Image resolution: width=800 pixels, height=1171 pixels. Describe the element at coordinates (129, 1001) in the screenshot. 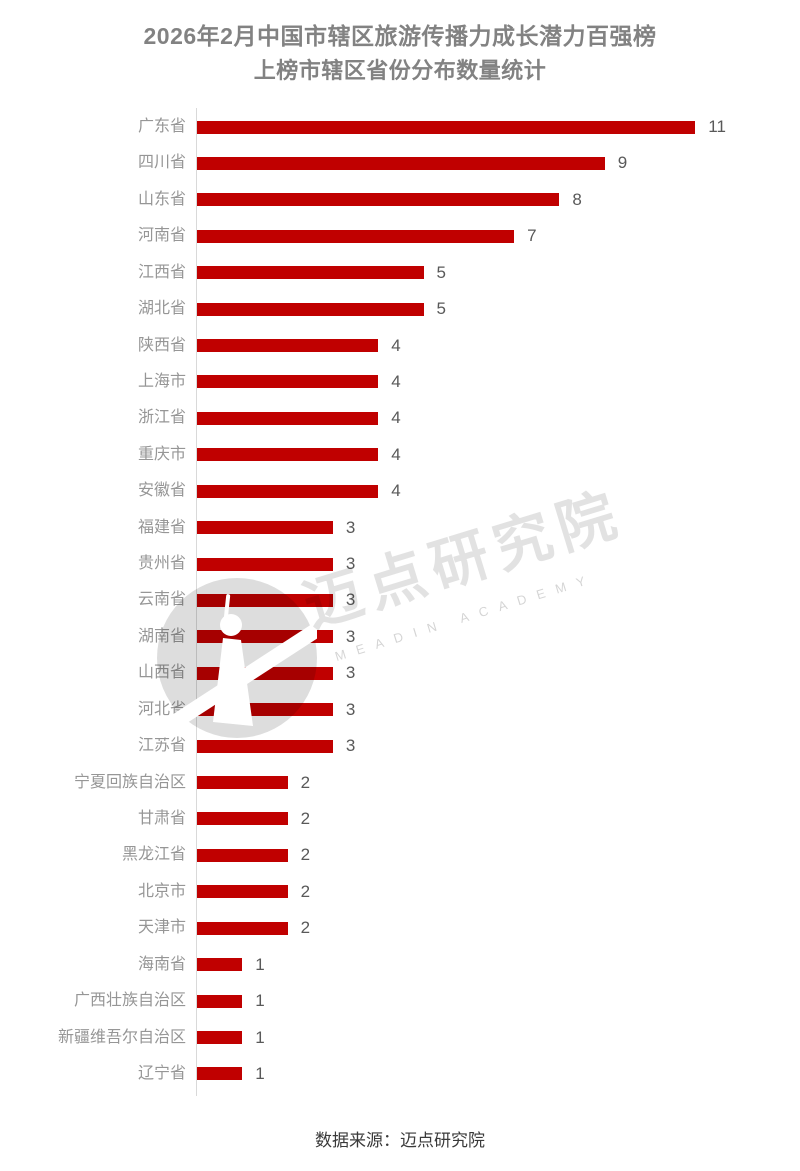

I see `category-label: 广西壮族自治区` at that location.